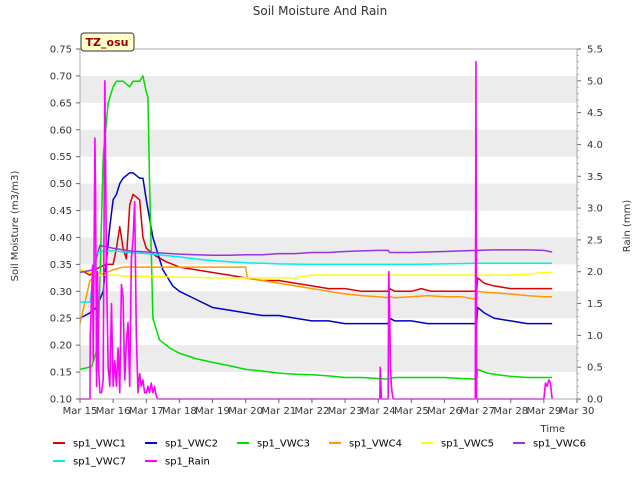  I want to click on x-tick-label: Mar 24, so click(378, 411).